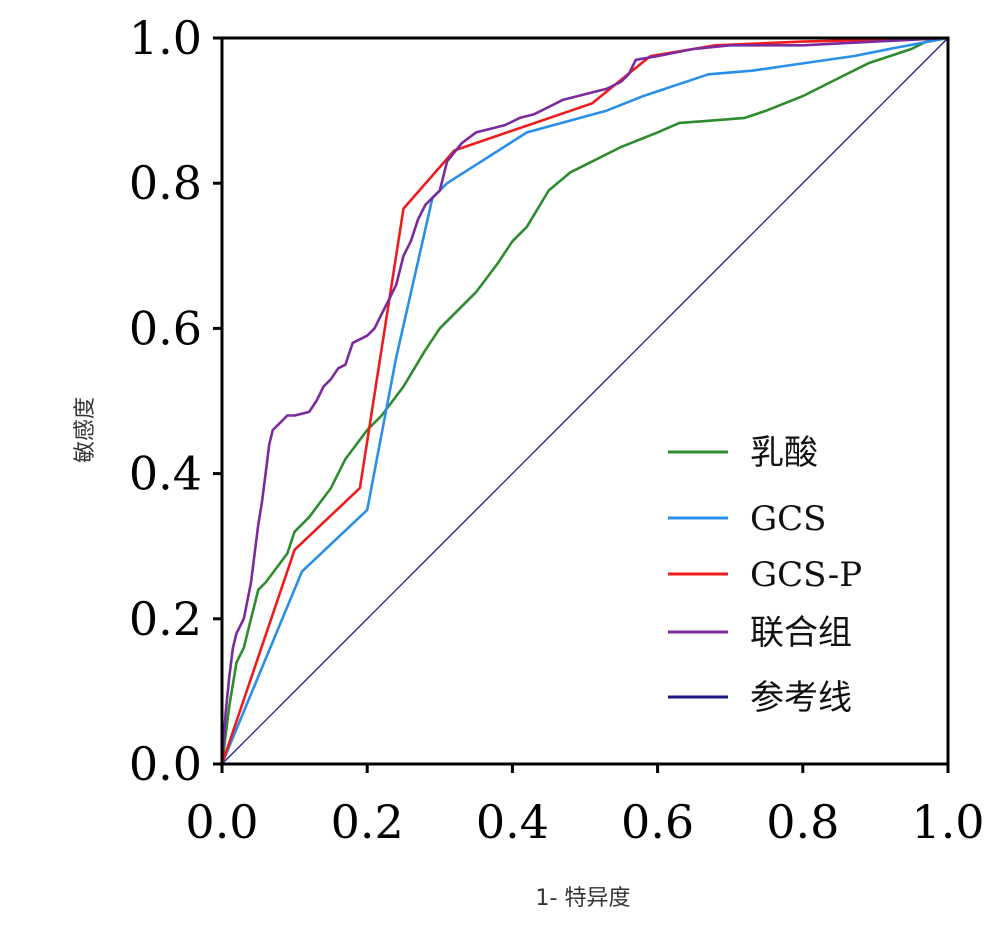 This screenshot has width=1000, height=942. What do you see at coordinates (175, 401) in the screenshot?
I see `y-ticks: 0.0 0.2 0.4 0.6 0.8 1.0` at bounding box center [175, 401].